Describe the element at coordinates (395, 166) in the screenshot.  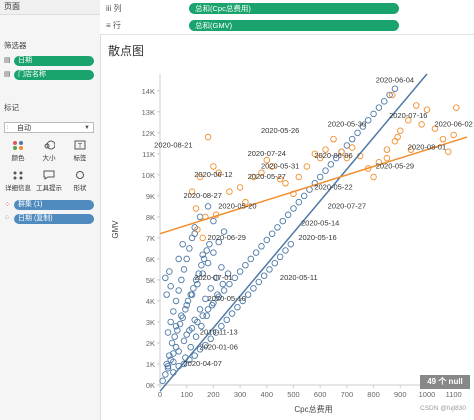
I see `point-label: 2020-05-29` at that location.